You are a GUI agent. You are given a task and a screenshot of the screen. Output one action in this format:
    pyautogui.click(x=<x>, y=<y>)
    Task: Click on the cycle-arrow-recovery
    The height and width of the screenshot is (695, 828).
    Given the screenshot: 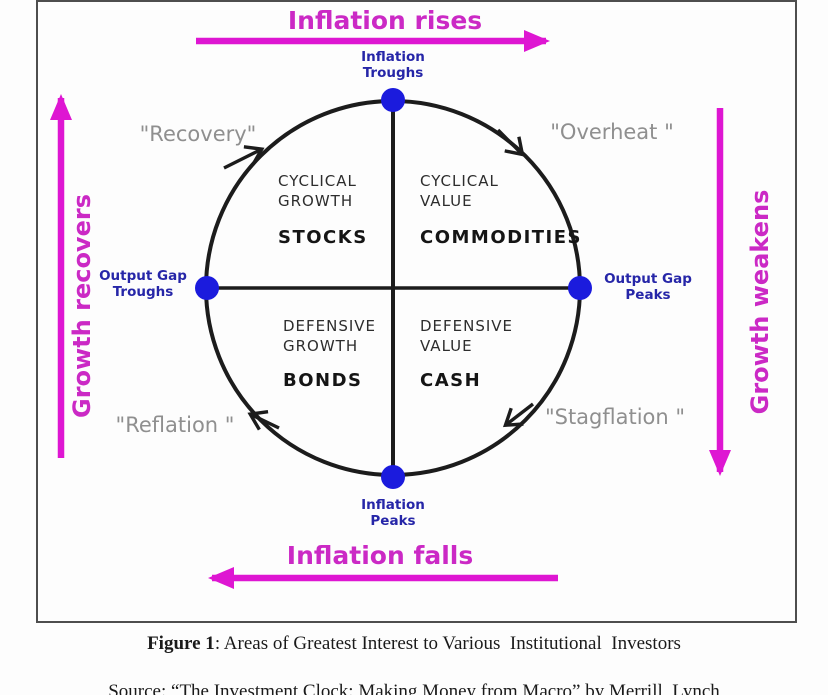 What is the action you would take?
    pyautogui.click(x=244, y=157)
    